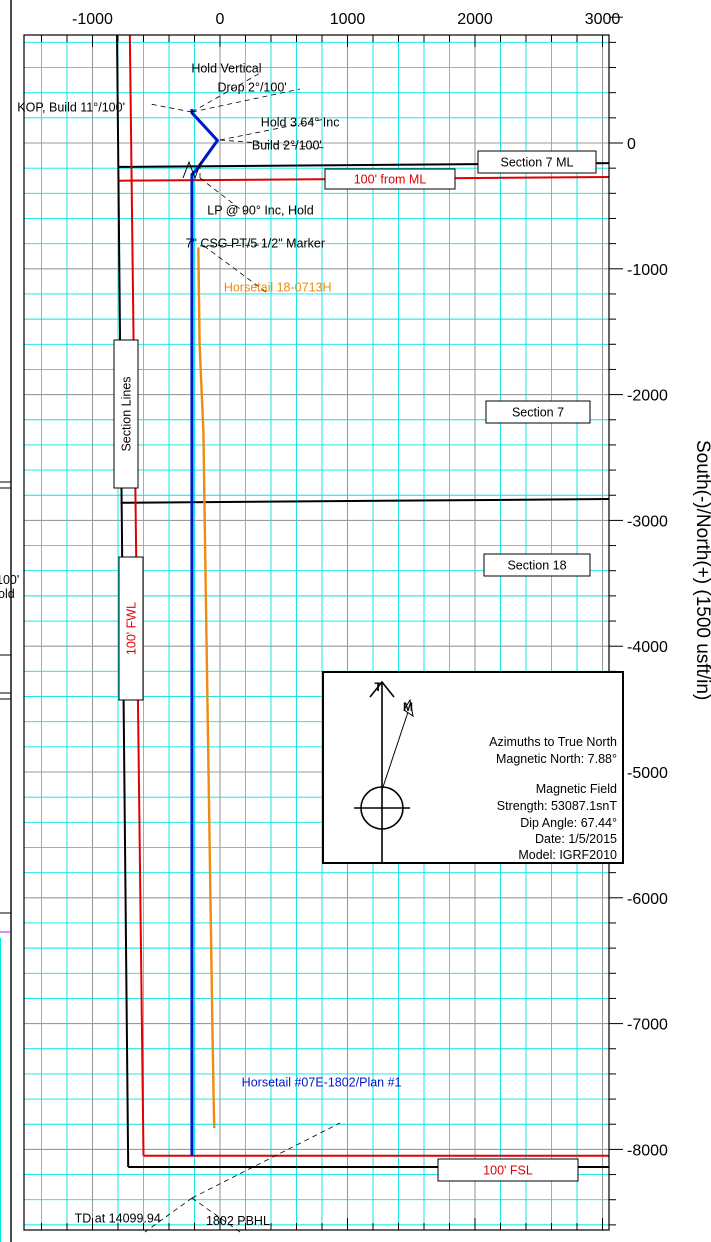 Image resolution: width=711 pixels, height=1242 pixels. Describe the element at coordinates (701, 570) in the screenshot. I see `y-axis-title: South(-)/North(+) (1500 usft/in)` at that location.